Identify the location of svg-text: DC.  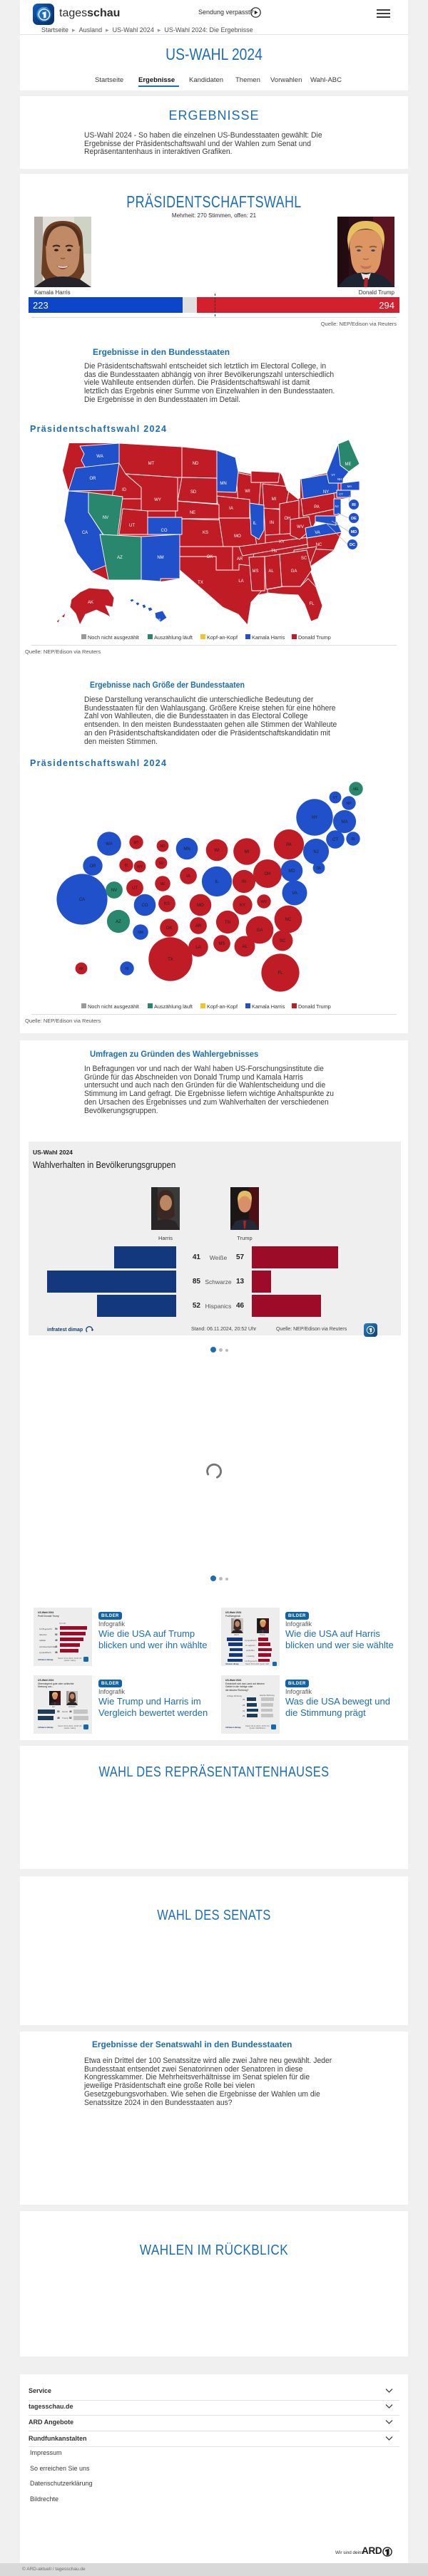
(352, 545).